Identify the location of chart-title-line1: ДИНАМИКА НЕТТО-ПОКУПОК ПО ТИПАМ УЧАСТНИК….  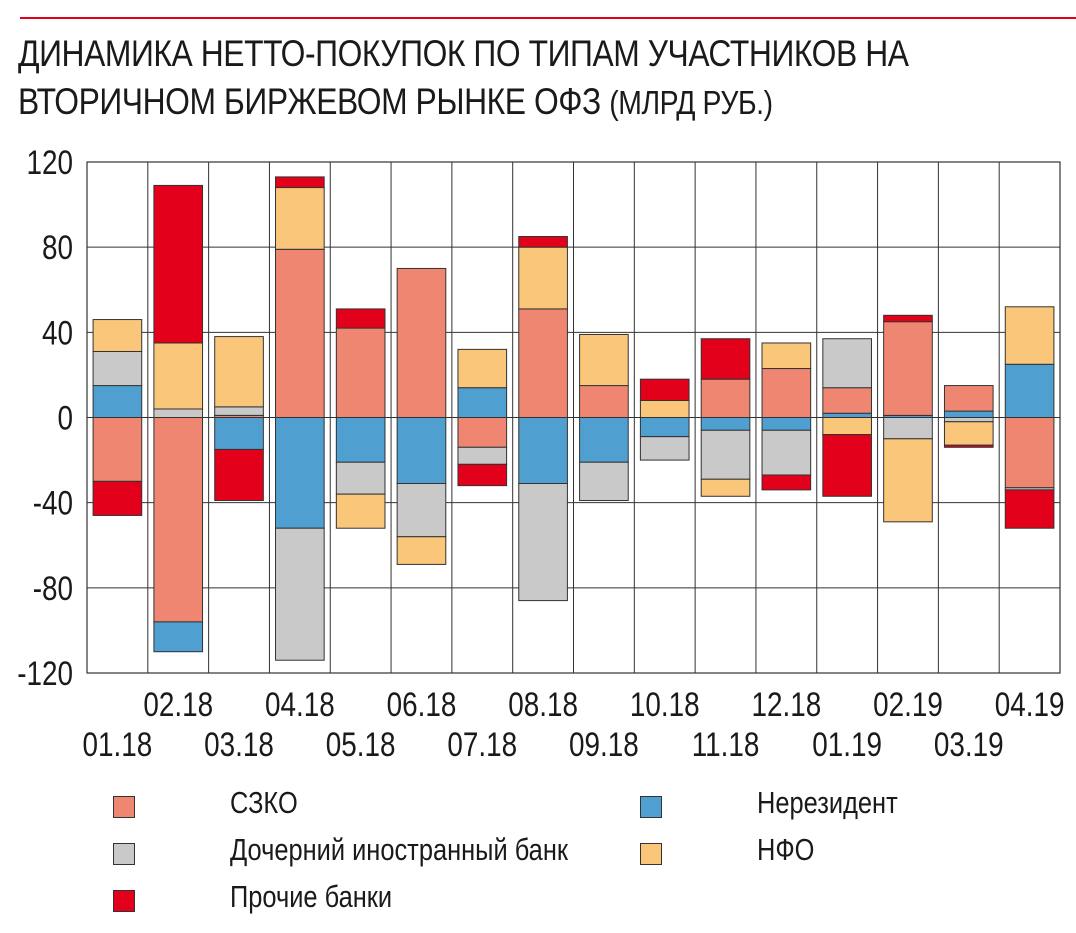
(463, 77).